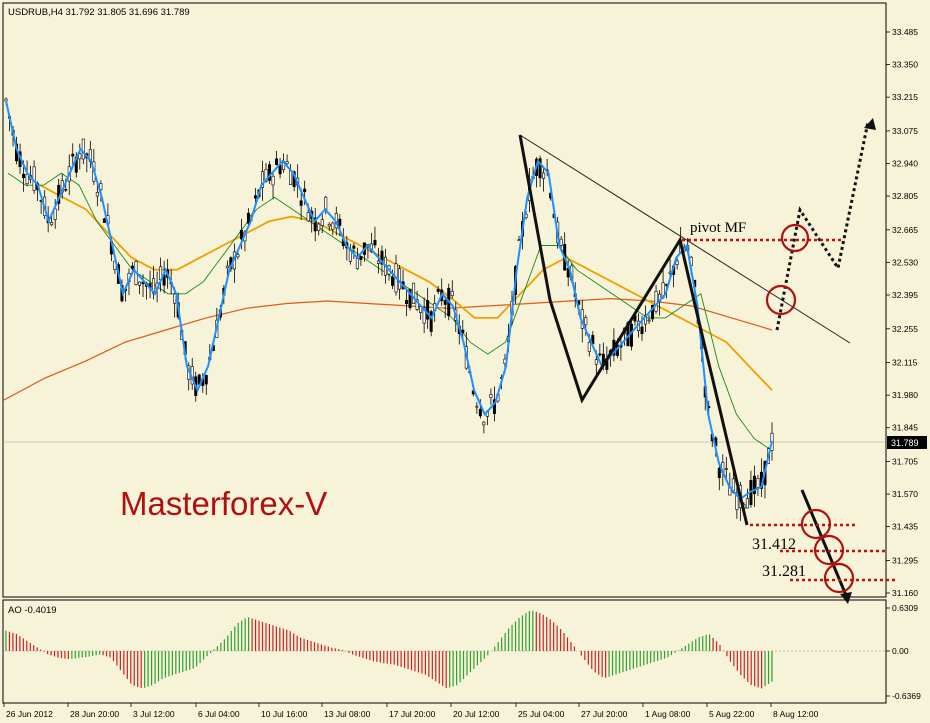 The width and height of the screenshot is (930, 723). Describe the element at coordinates (347, 714) in the screenshot. I see `time-tick-label: 13 Jul 08:00` at that location.